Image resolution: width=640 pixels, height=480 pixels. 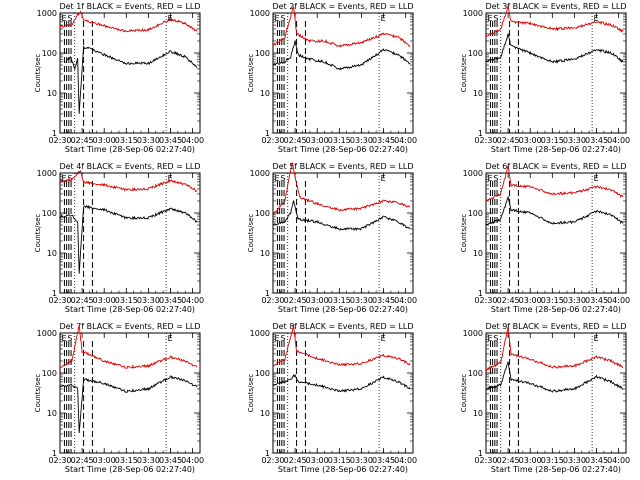 I want to click on chart-title: Det 5f BLACK = Events, RED = LLD, so click(x=342, y=166).